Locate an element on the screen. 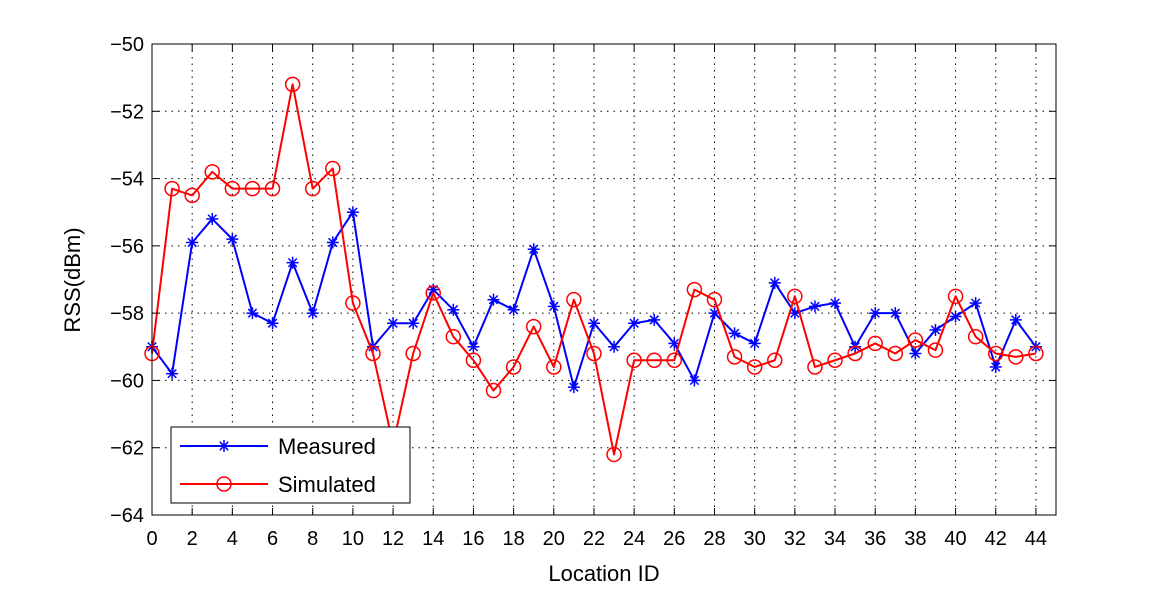  y-axis-title: RSS(dBm) is located at coordinates (72, 279).